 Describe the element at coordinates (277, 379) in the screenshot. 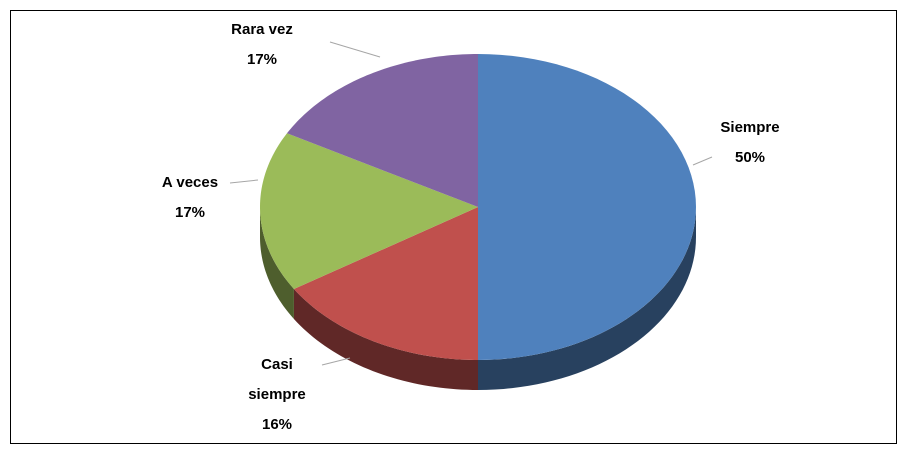

I see `category-label: Casi siempre` at that location.